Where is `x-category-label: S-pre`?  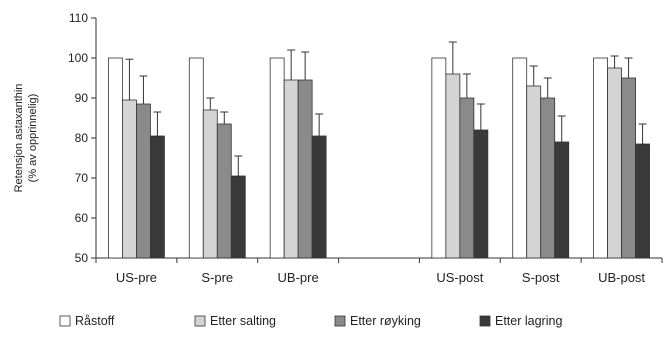
x-category-label: S-pre is located at coordinates (217, 277).